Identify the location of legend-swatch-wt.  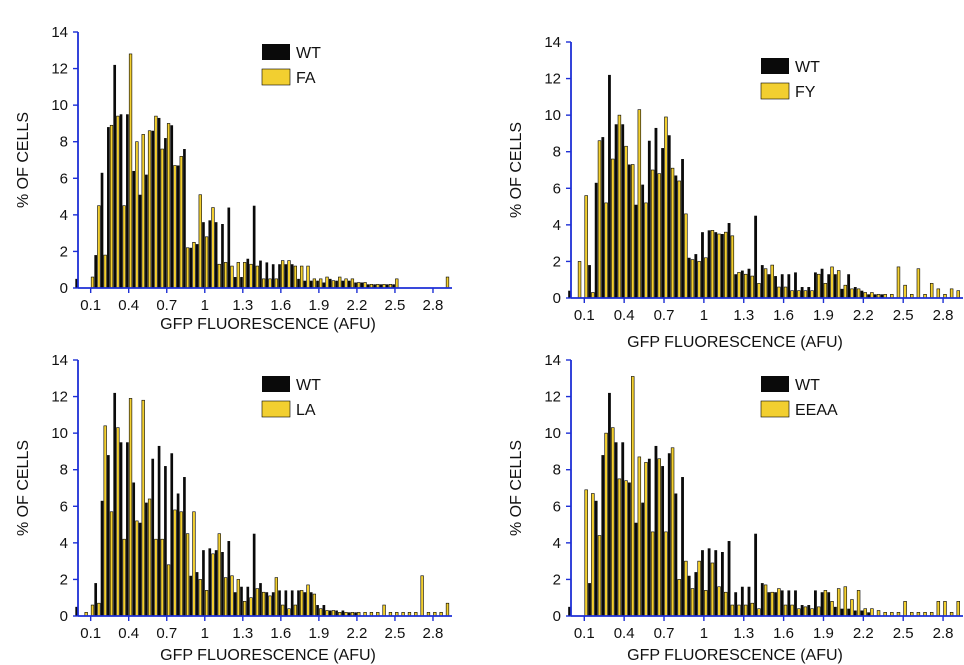
(775, 384).